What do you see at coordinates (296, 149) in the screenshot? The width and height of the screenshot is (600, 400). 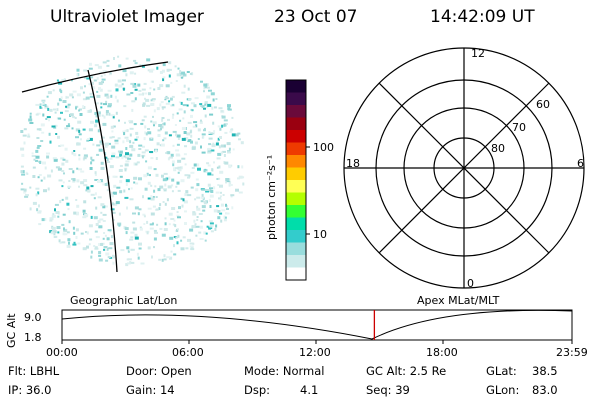 I see `colorbar-segment` at bounding box center [296, 149].